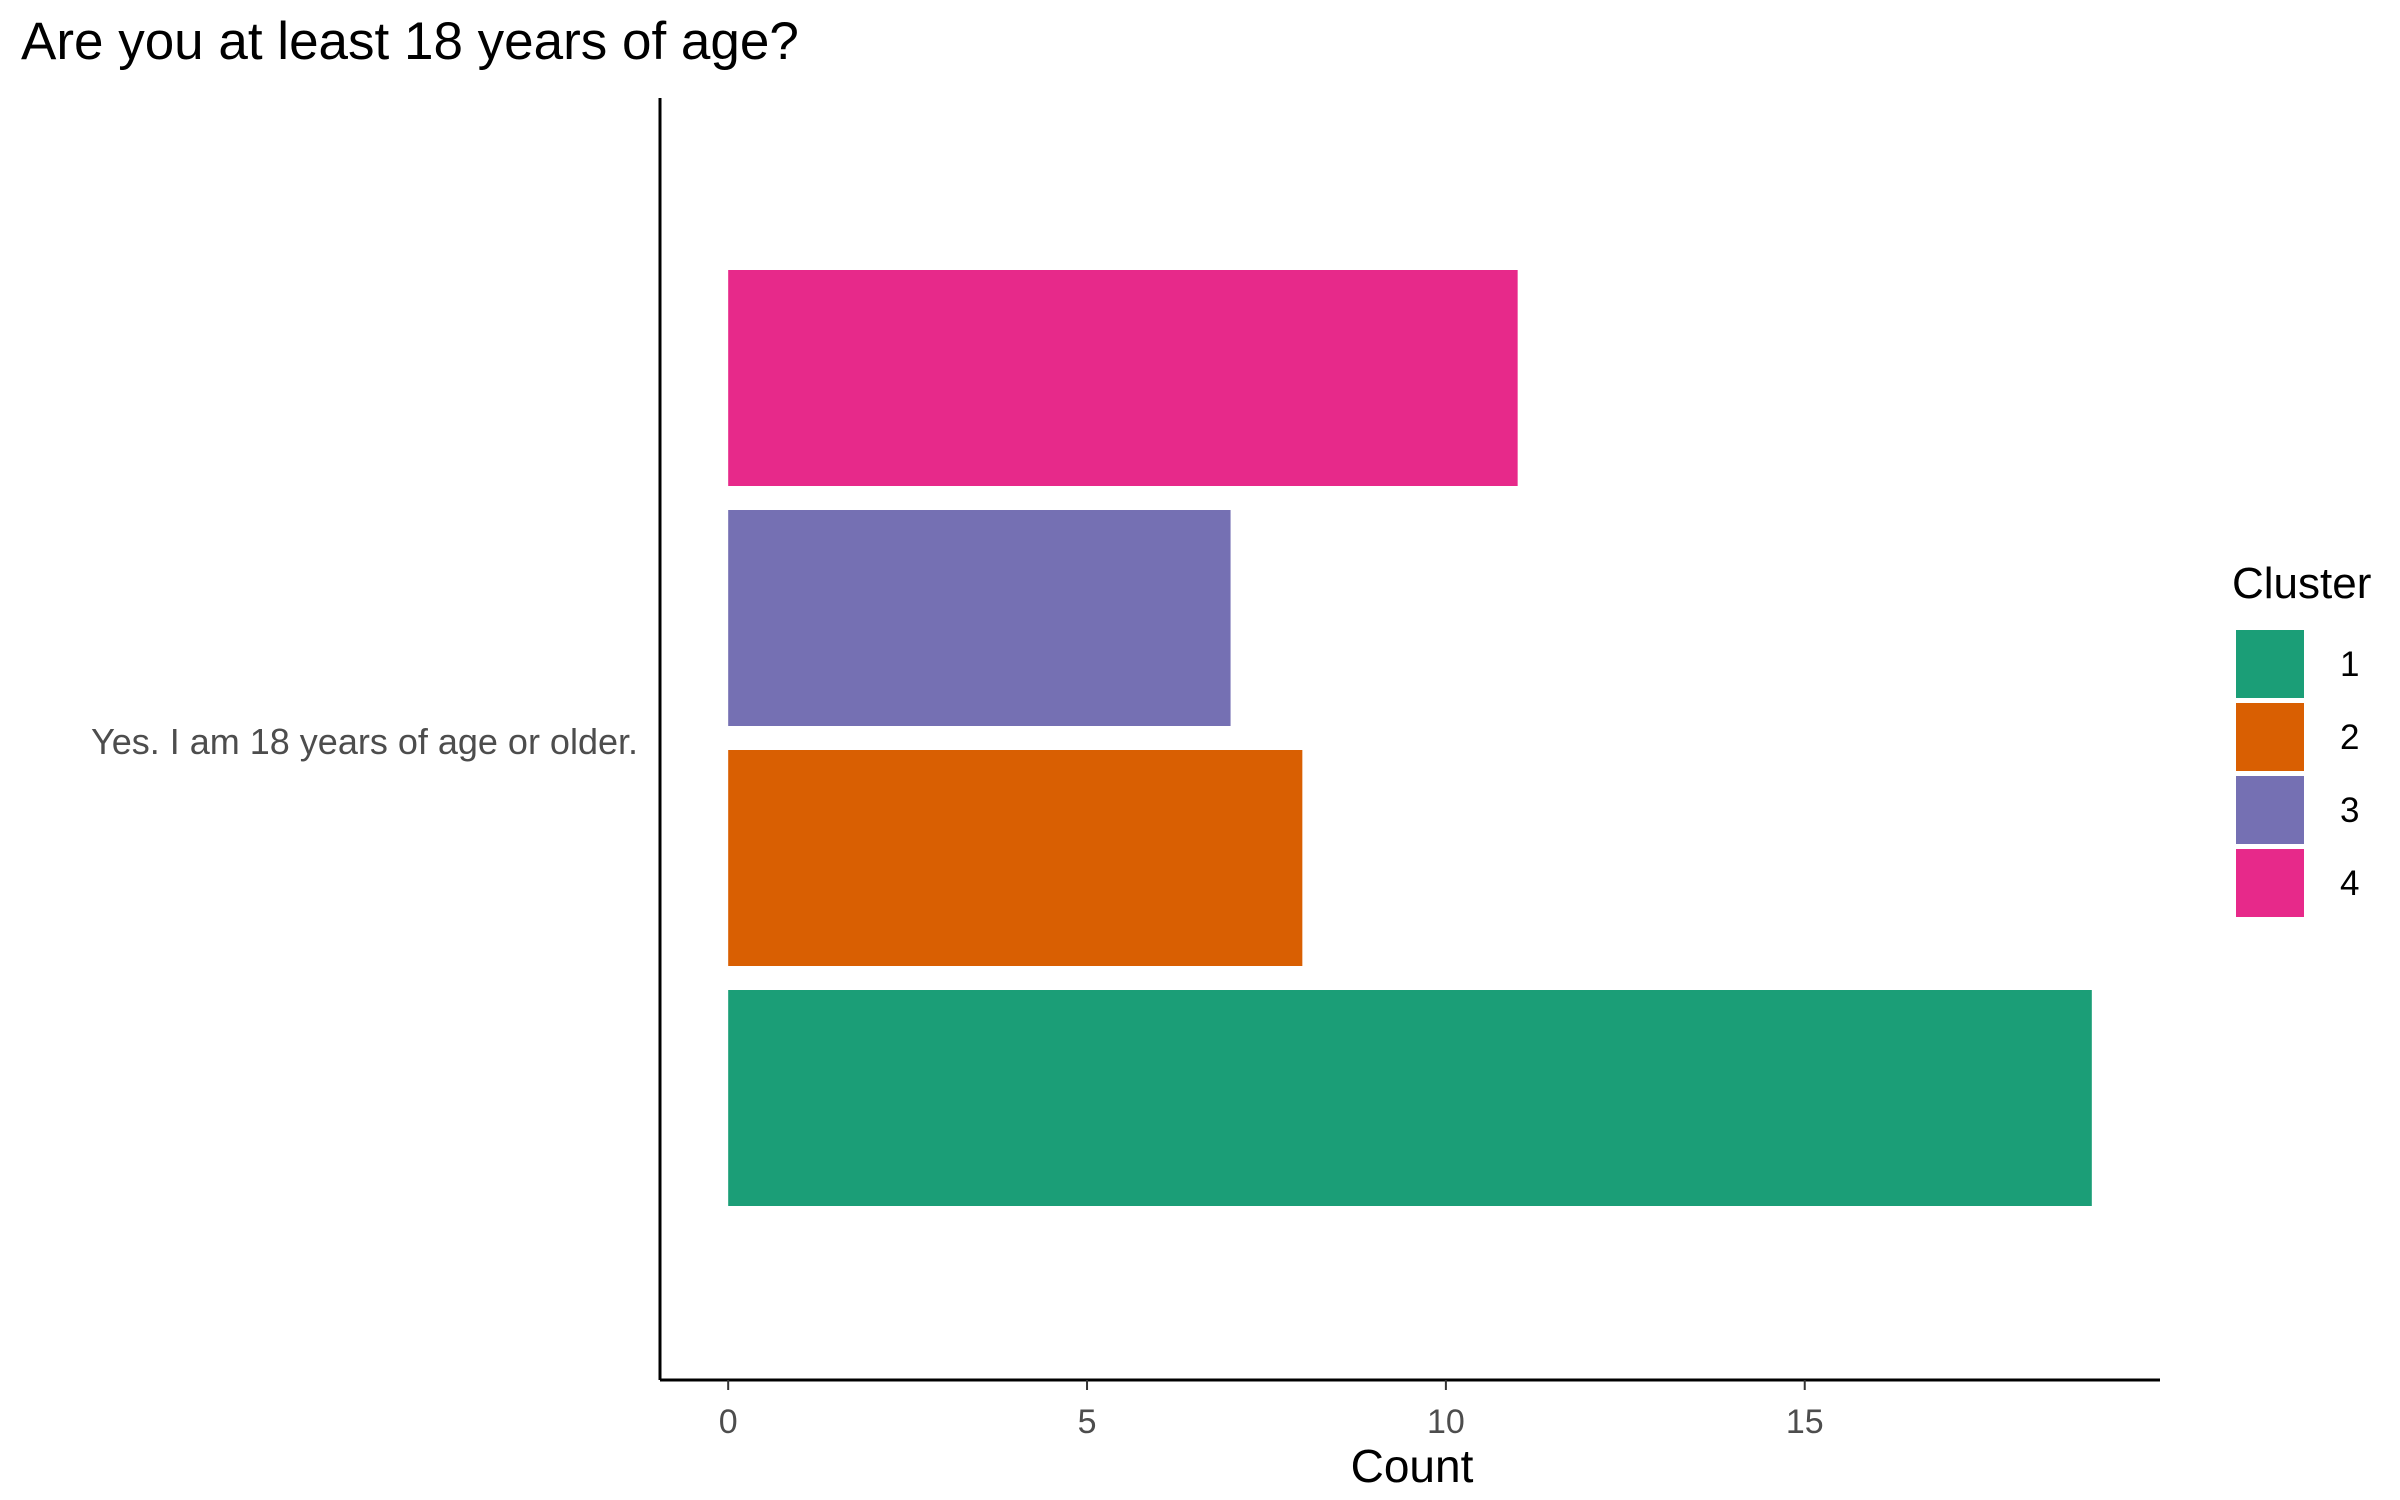 The width and height of the screenshot is (2400, 1500). I want to click on y-axis-labels: Yes. I am 18 years of age or older., so click(364, 741).